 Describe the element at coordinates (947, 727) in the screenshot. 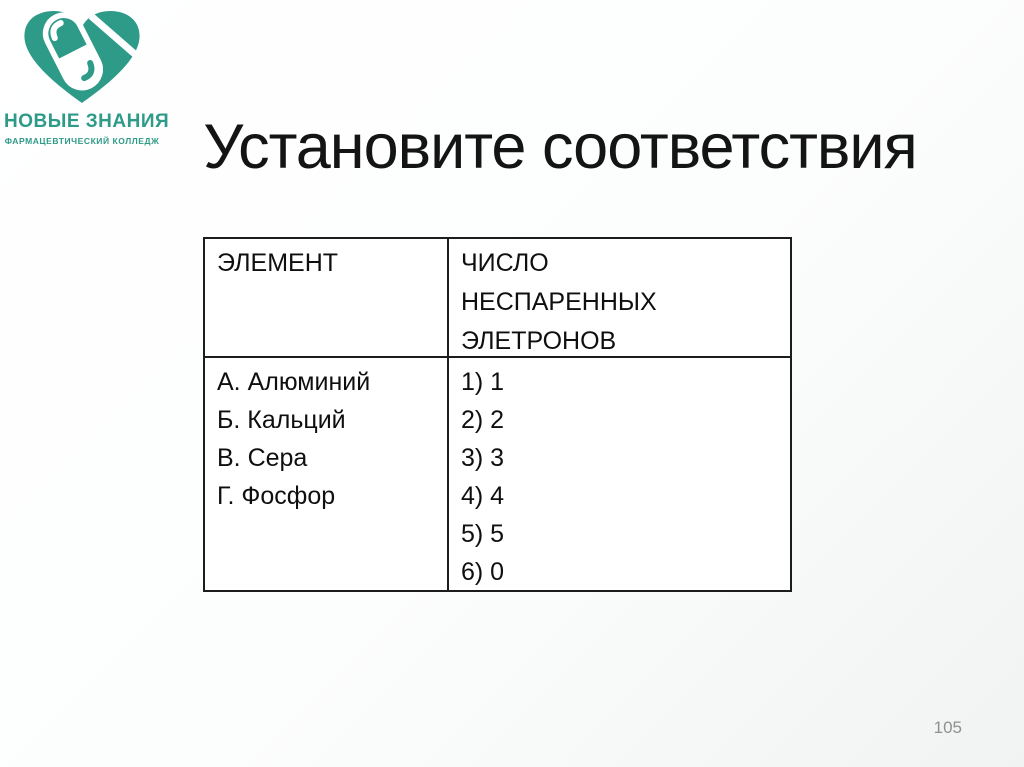

I see `page-number: 105` at that location.